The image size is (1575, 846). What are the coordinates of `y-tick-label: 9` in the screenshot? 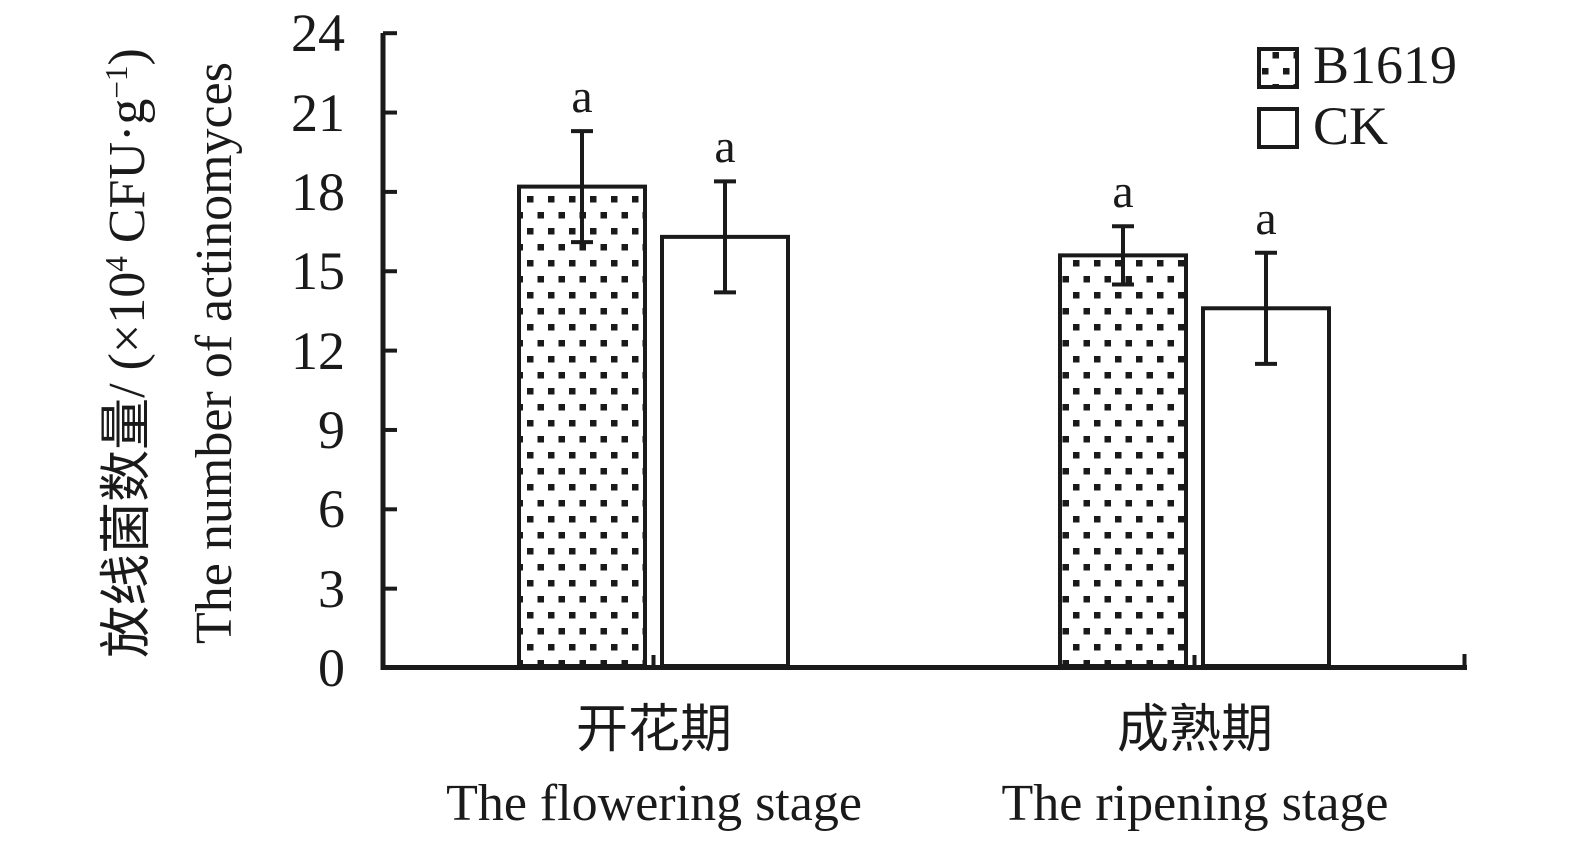 It's located at (331, 429).